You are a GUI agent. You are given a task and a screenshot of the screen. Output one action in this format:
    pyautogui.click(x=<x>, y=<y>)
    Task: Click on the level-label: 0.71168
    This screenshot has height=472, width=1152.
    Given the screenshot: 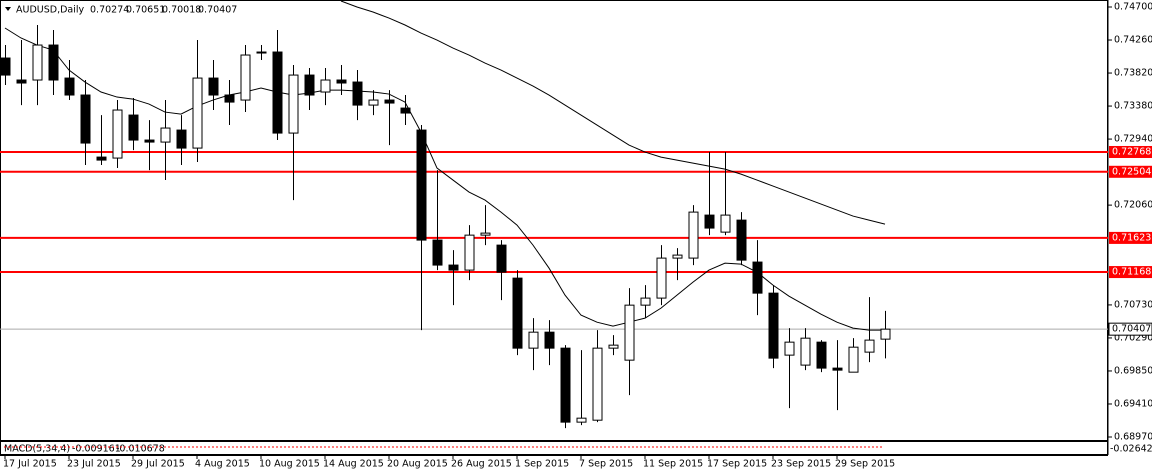 What is the action you would take?
    pyautogui.click(x=1131, y=272)
    